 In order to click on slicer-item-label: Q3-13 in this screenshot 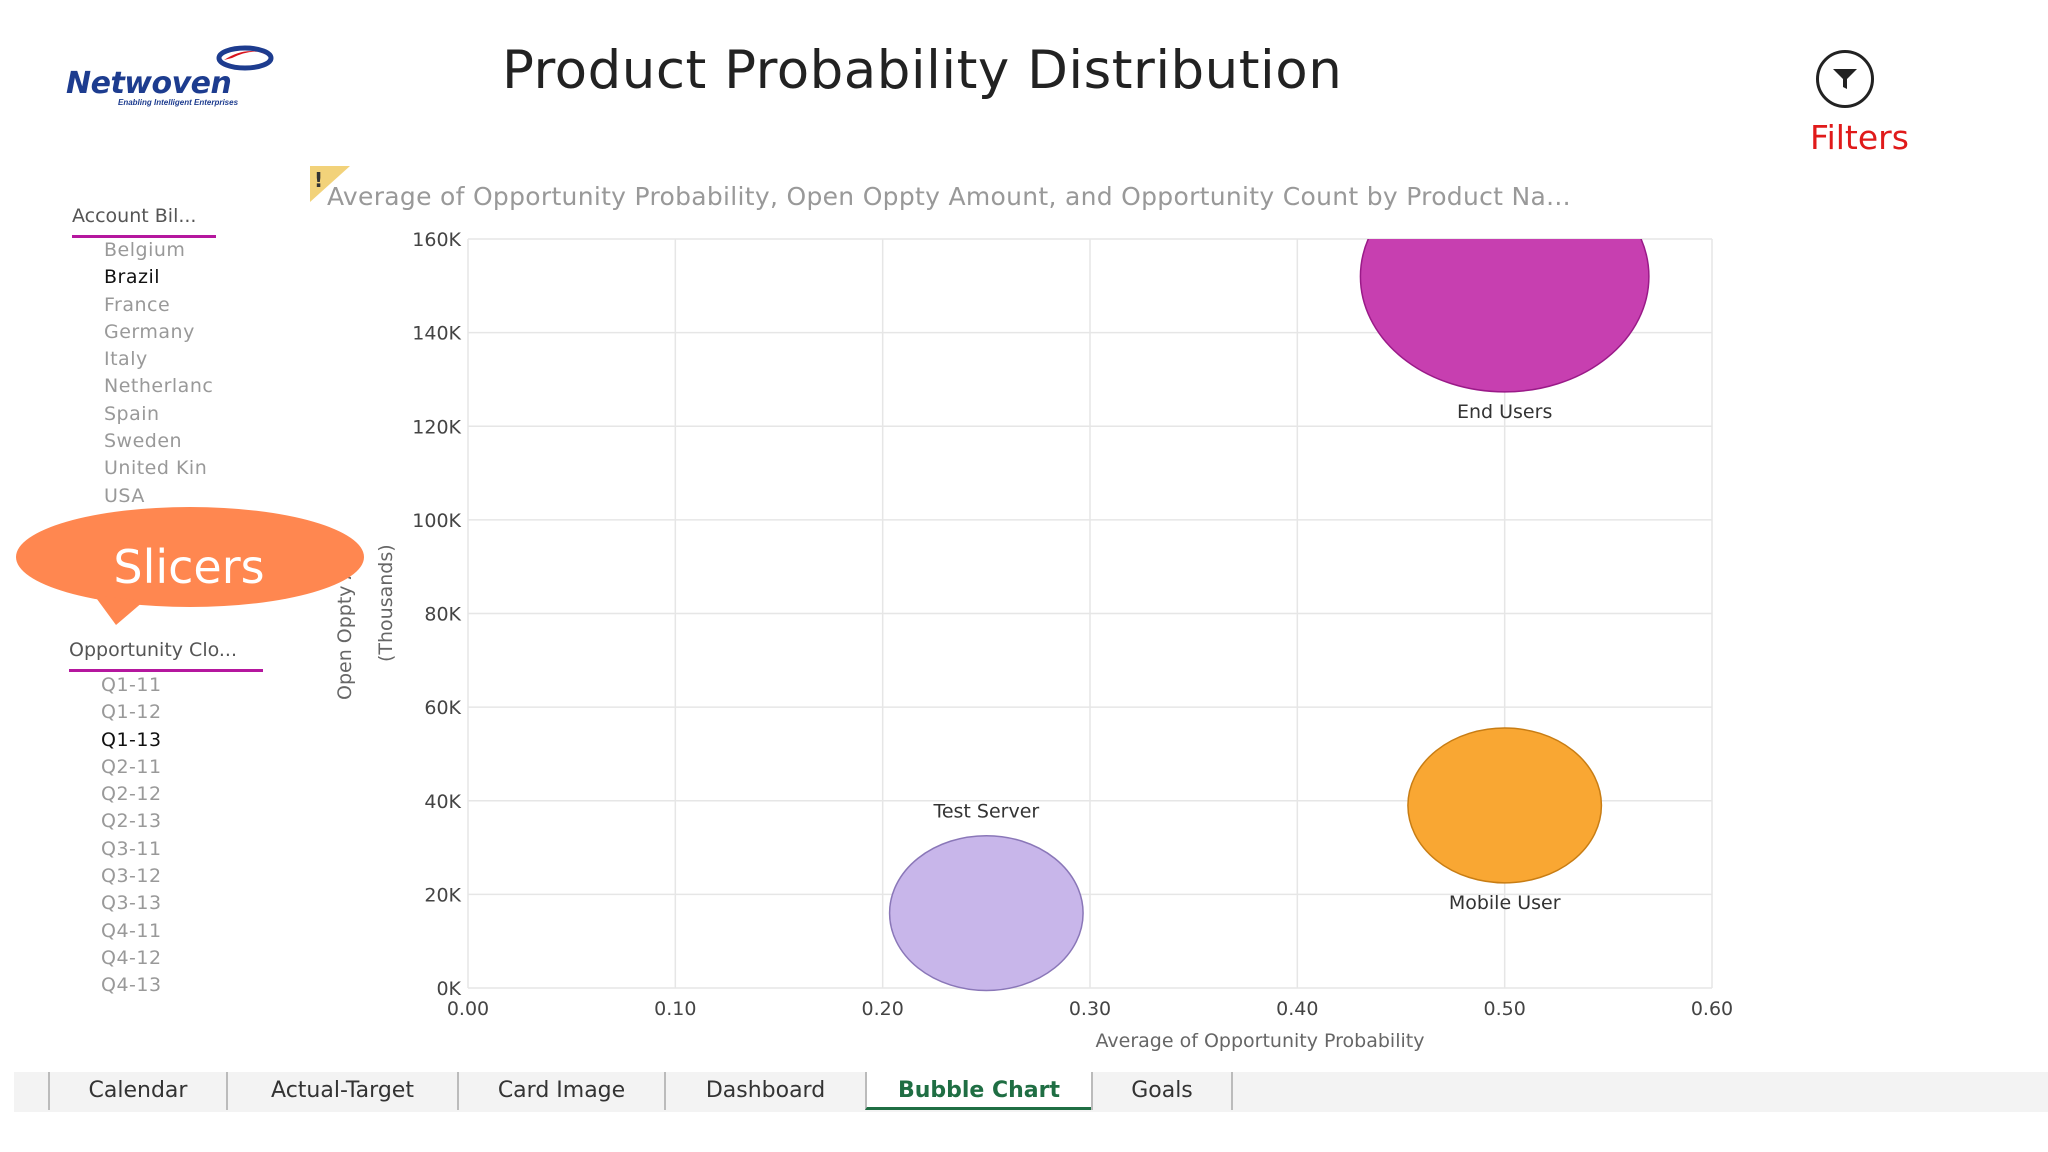, I will do `click(131, 903)`.